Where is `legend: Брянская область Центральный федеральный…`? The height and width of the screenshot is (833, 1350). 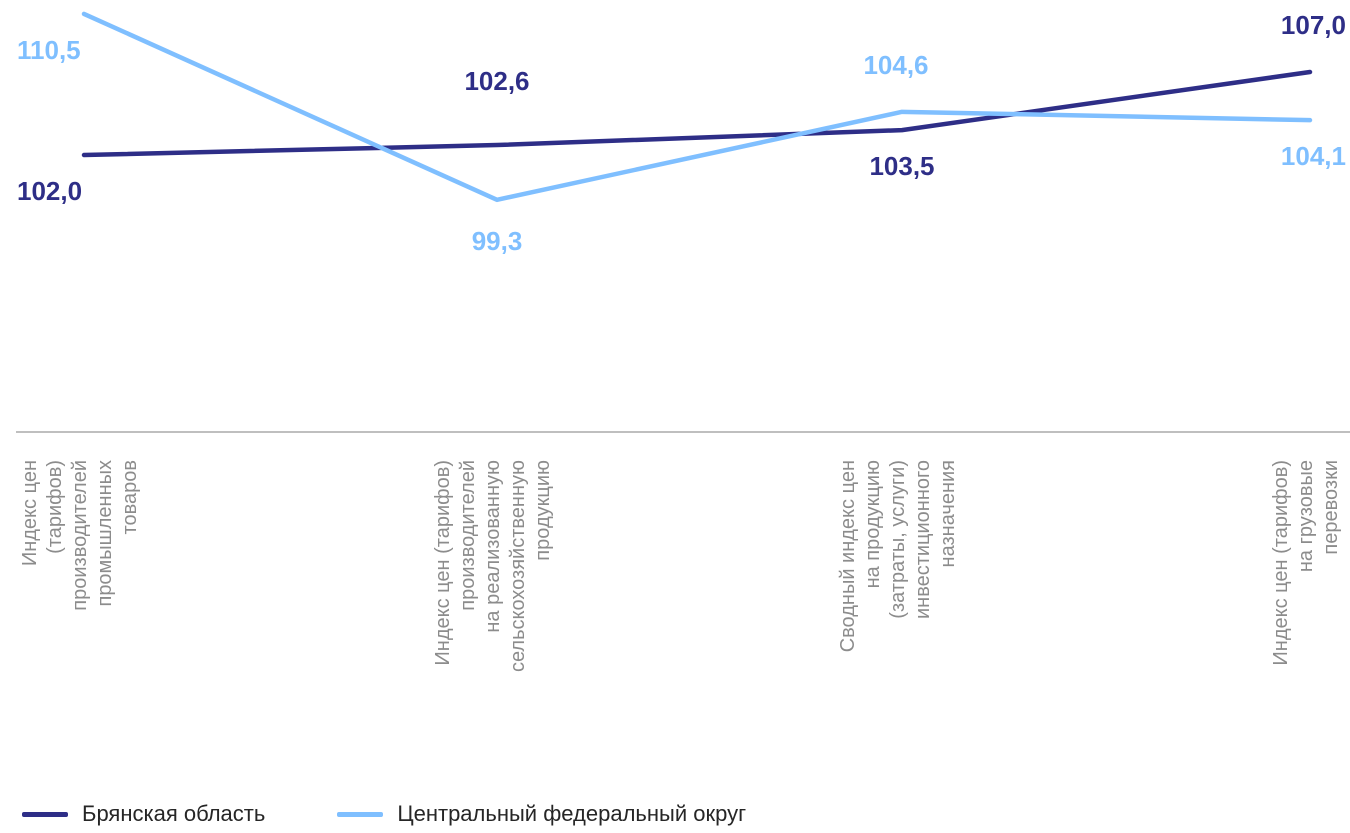
legend: Брянская область Центральный федеральный… is located at coordinates (420, 814).